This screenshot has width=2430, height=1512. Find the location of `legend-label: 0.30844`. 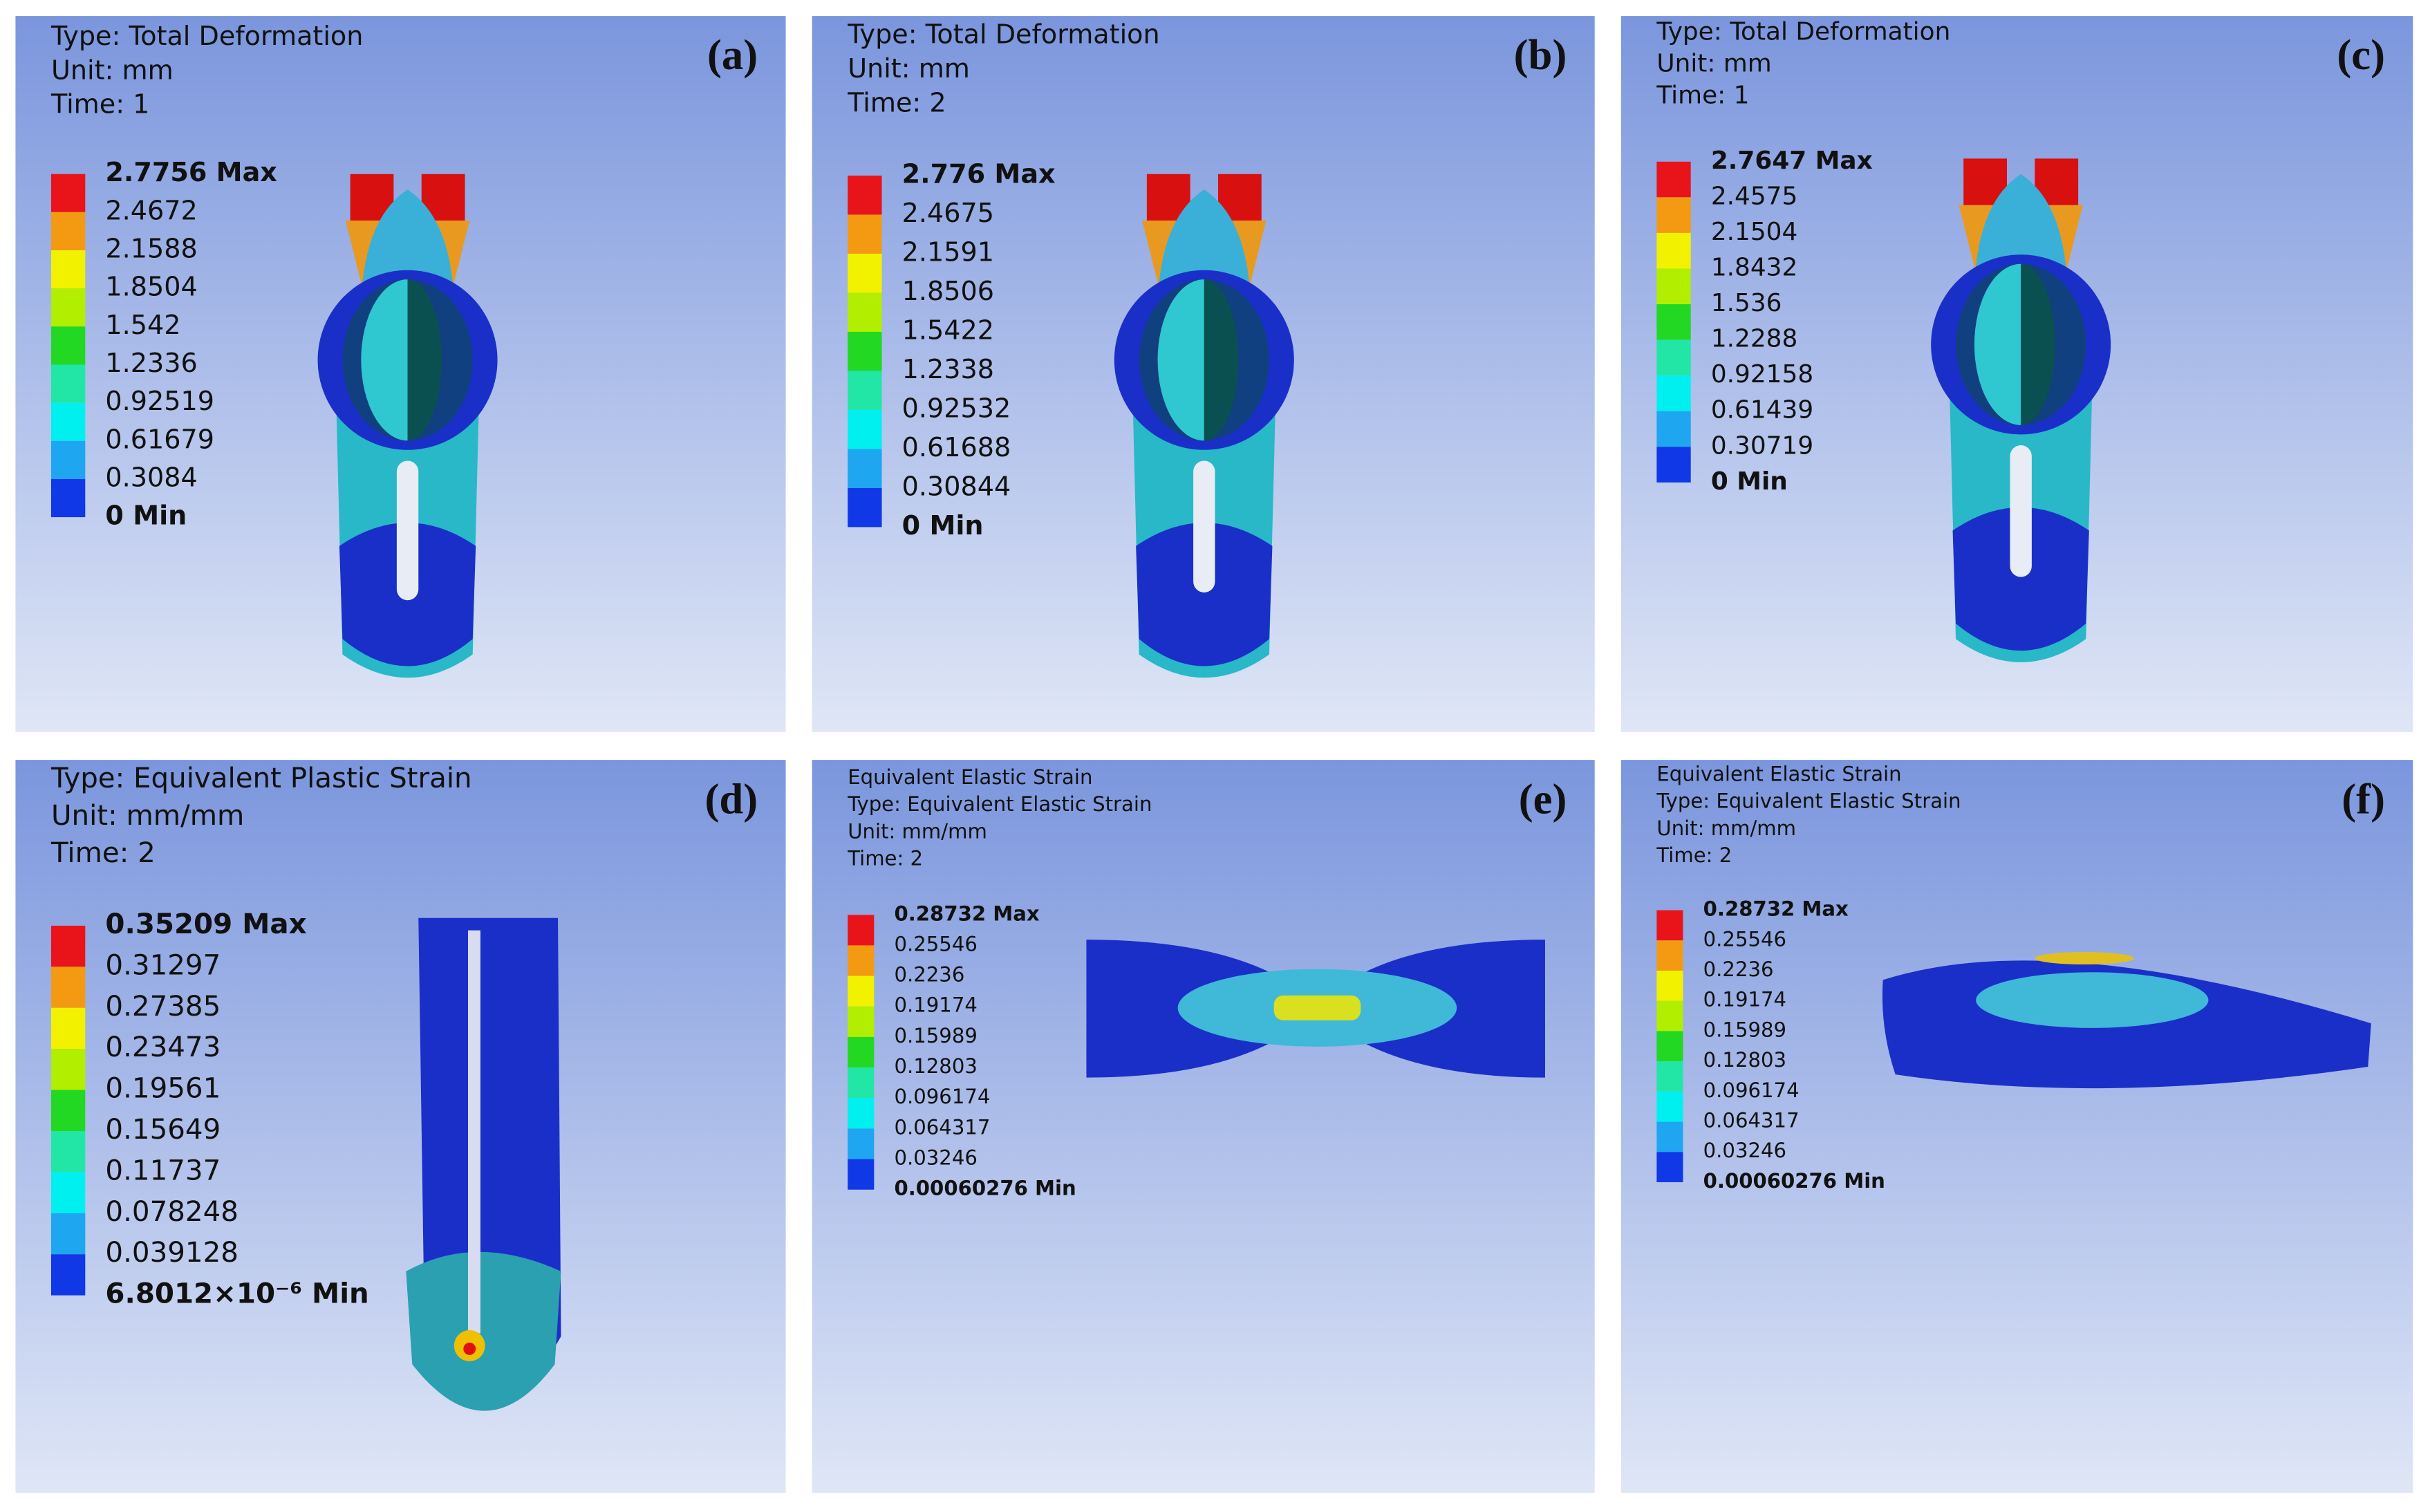

legend-label: 0.30844 is located at coordinates (956, 486).